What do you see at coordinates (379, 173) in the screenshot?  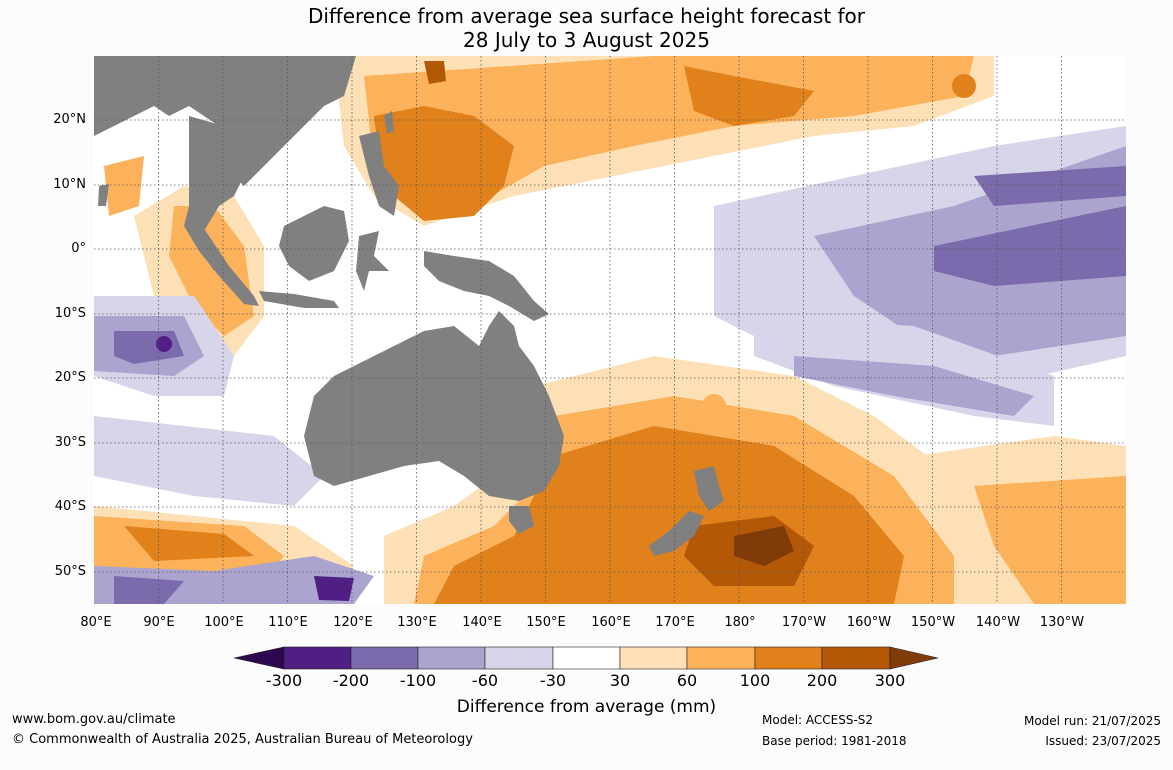 I see `philippines-land` at bounding box center [379, 173].